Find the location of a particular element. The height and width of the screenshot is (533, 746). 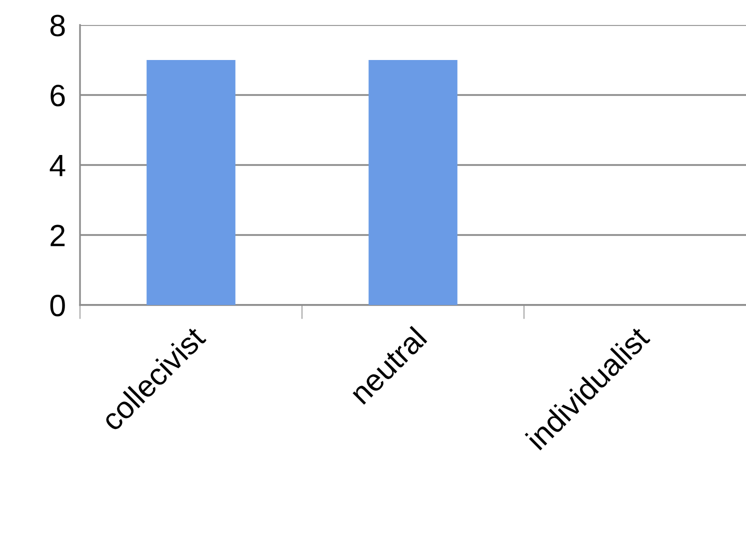

y-tick-label: 0 is located at coordinates (57, 305).